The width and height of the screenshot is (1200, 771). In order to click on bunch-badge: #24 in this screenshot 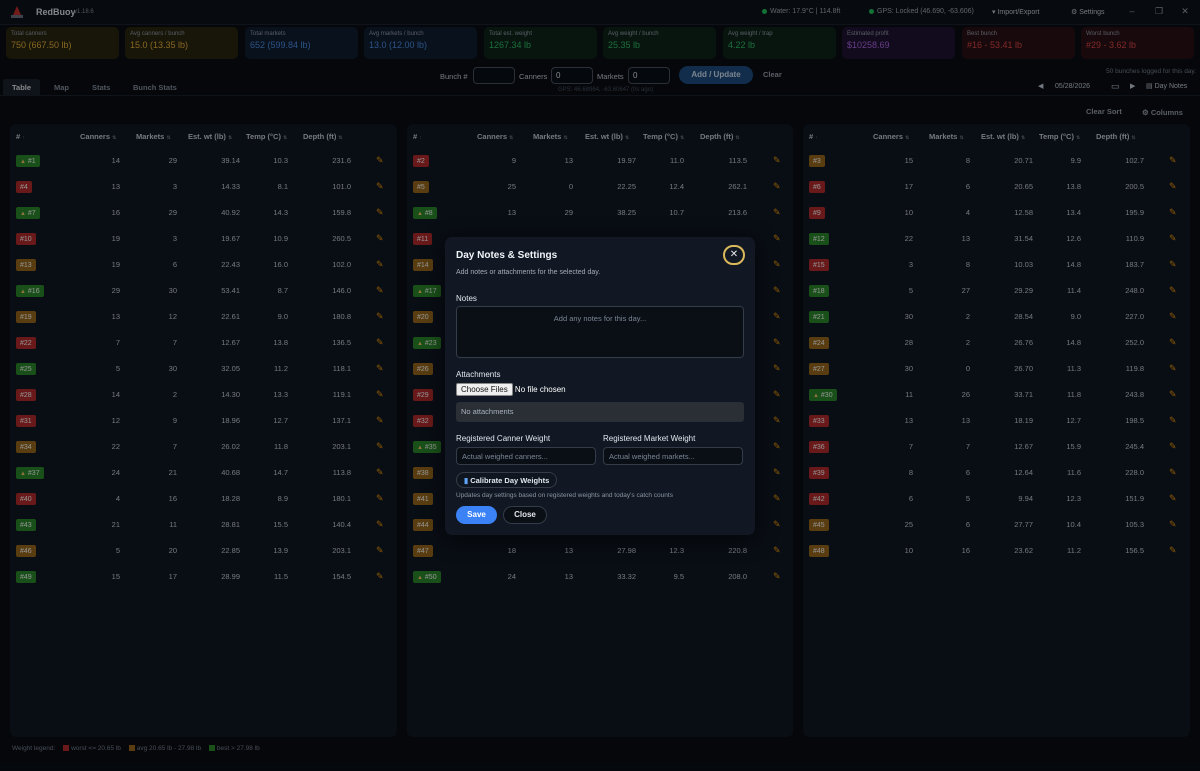, I will do `click(819, 343)`.